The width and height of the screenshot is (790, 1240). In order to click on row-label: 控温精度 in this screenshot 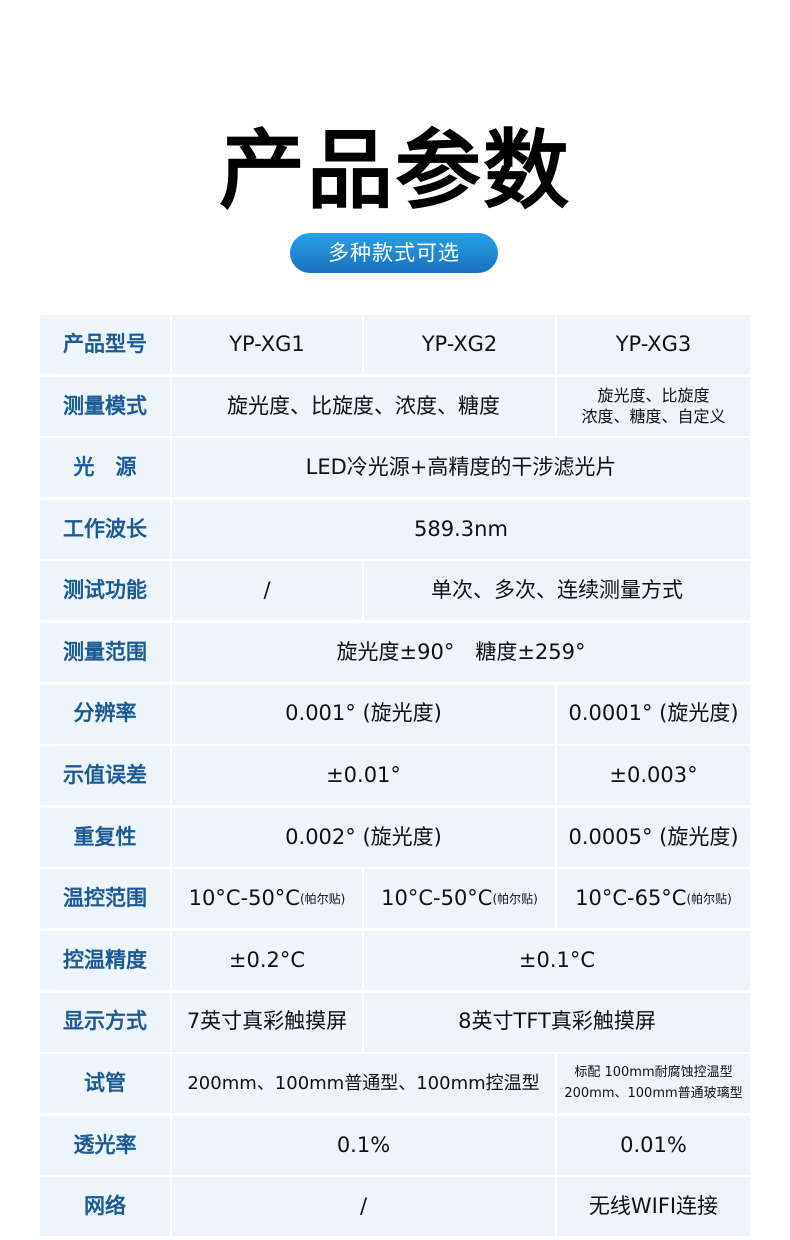, I will do `click(105, 960)`.